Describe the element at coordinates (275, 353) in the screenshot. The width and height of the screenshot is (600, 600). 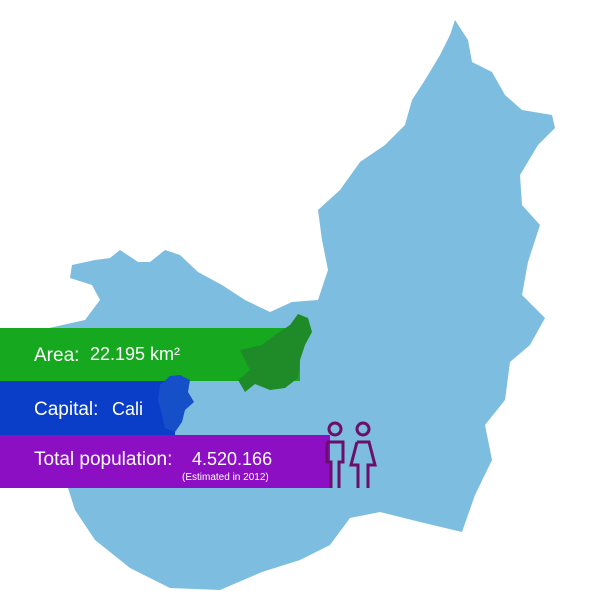
I see `area-shape` at that location.